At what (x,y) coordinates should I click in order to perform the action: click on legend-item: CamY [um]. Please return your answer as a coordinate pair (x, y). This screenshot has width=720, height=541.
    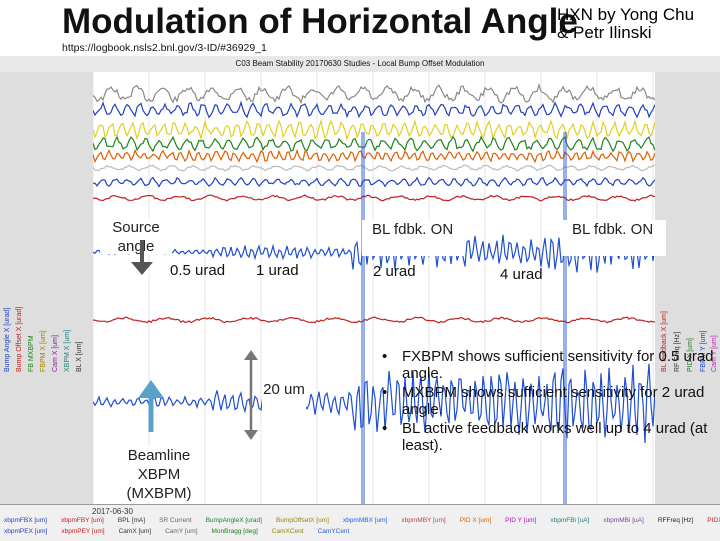
    Looking at the image, I should click on (181, 531).